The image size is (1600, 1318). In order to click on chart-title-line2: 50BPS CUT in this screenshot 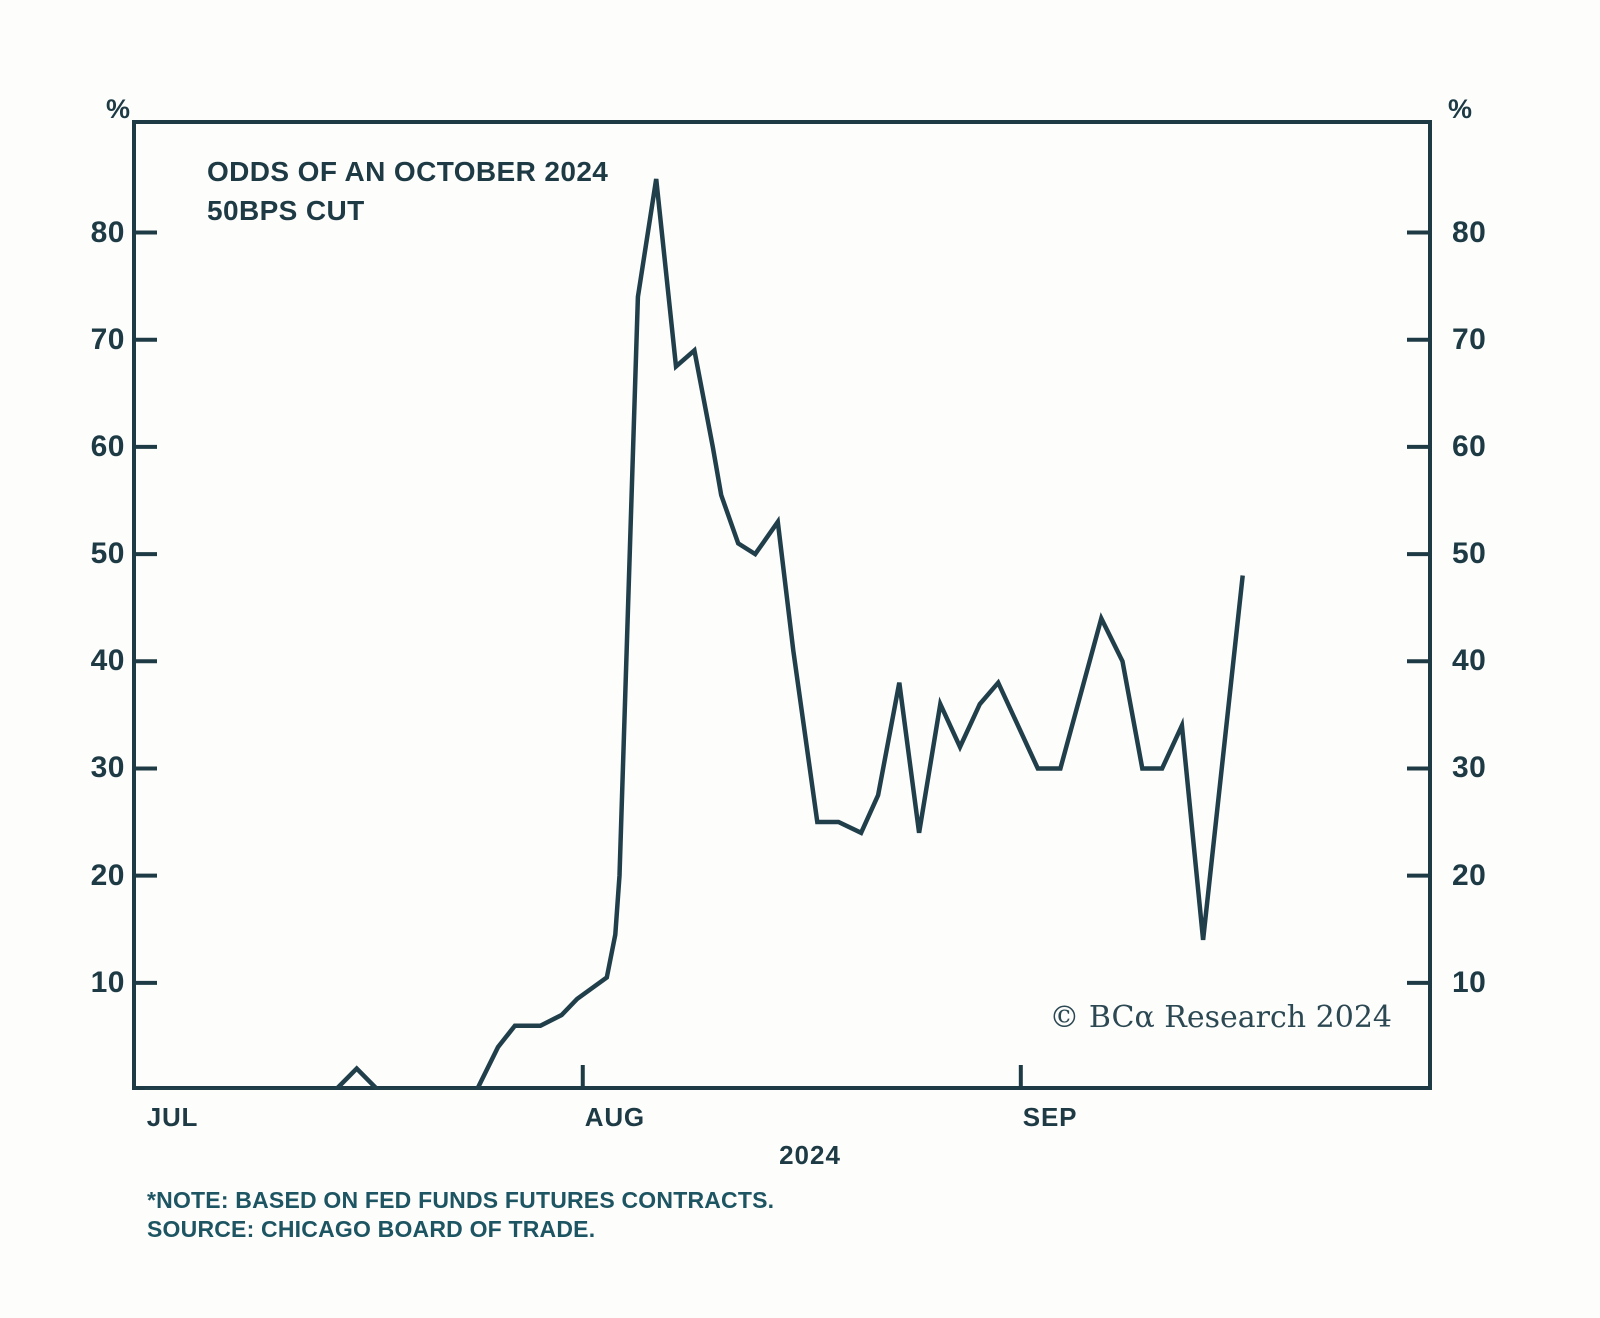, I will do `click(286, 210)`.